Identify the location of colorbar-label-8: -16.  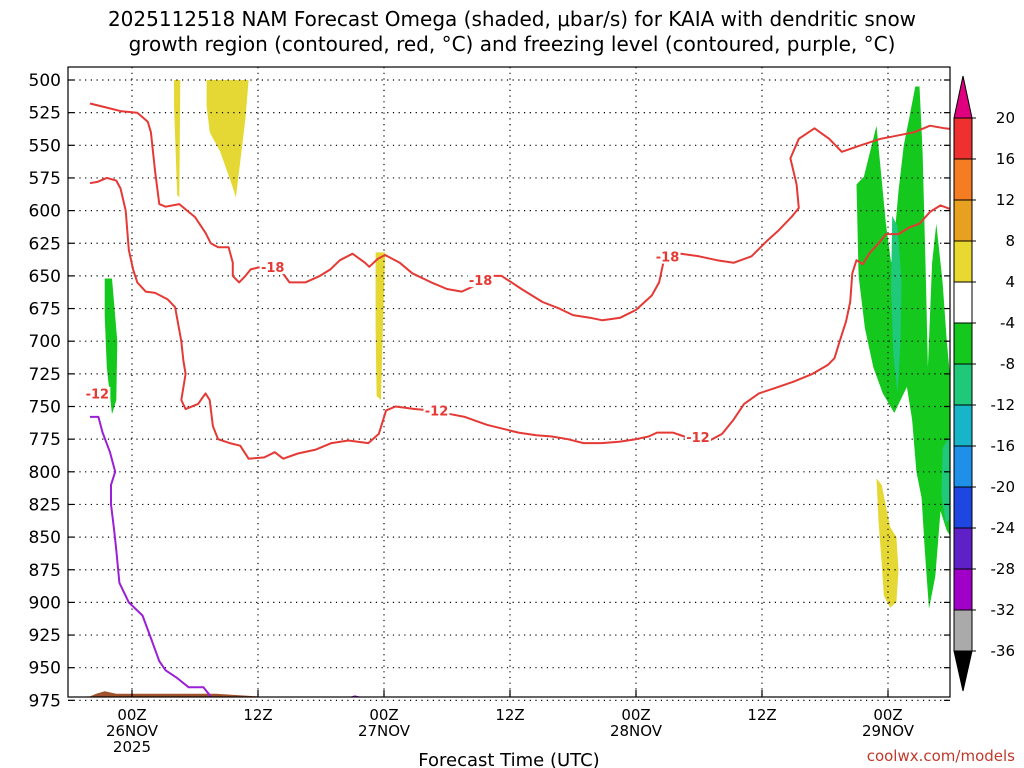
(1003, 446).